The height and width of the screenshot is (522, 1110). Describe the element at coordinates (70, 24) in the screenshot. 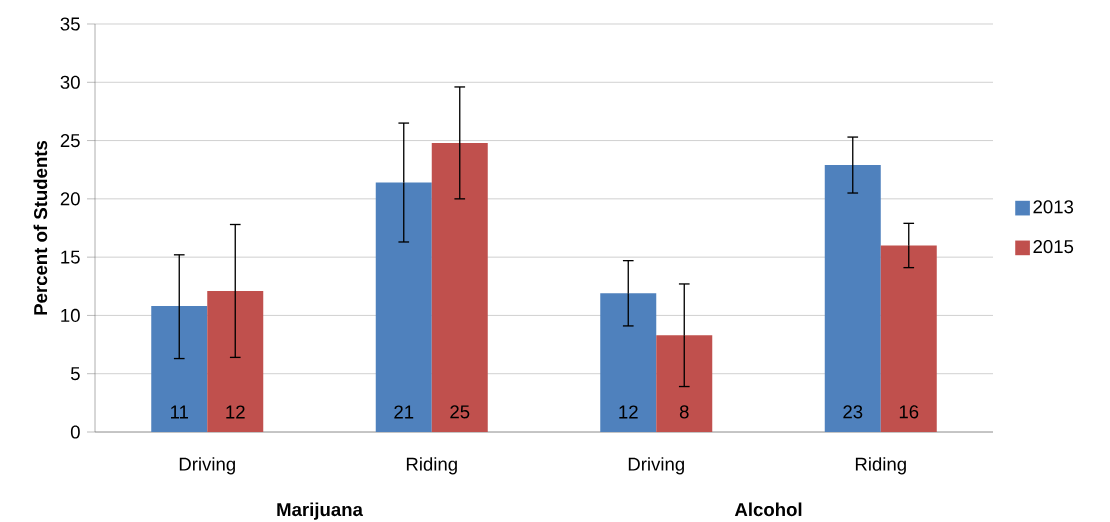

I see `y-tick-label: 35` at that location.